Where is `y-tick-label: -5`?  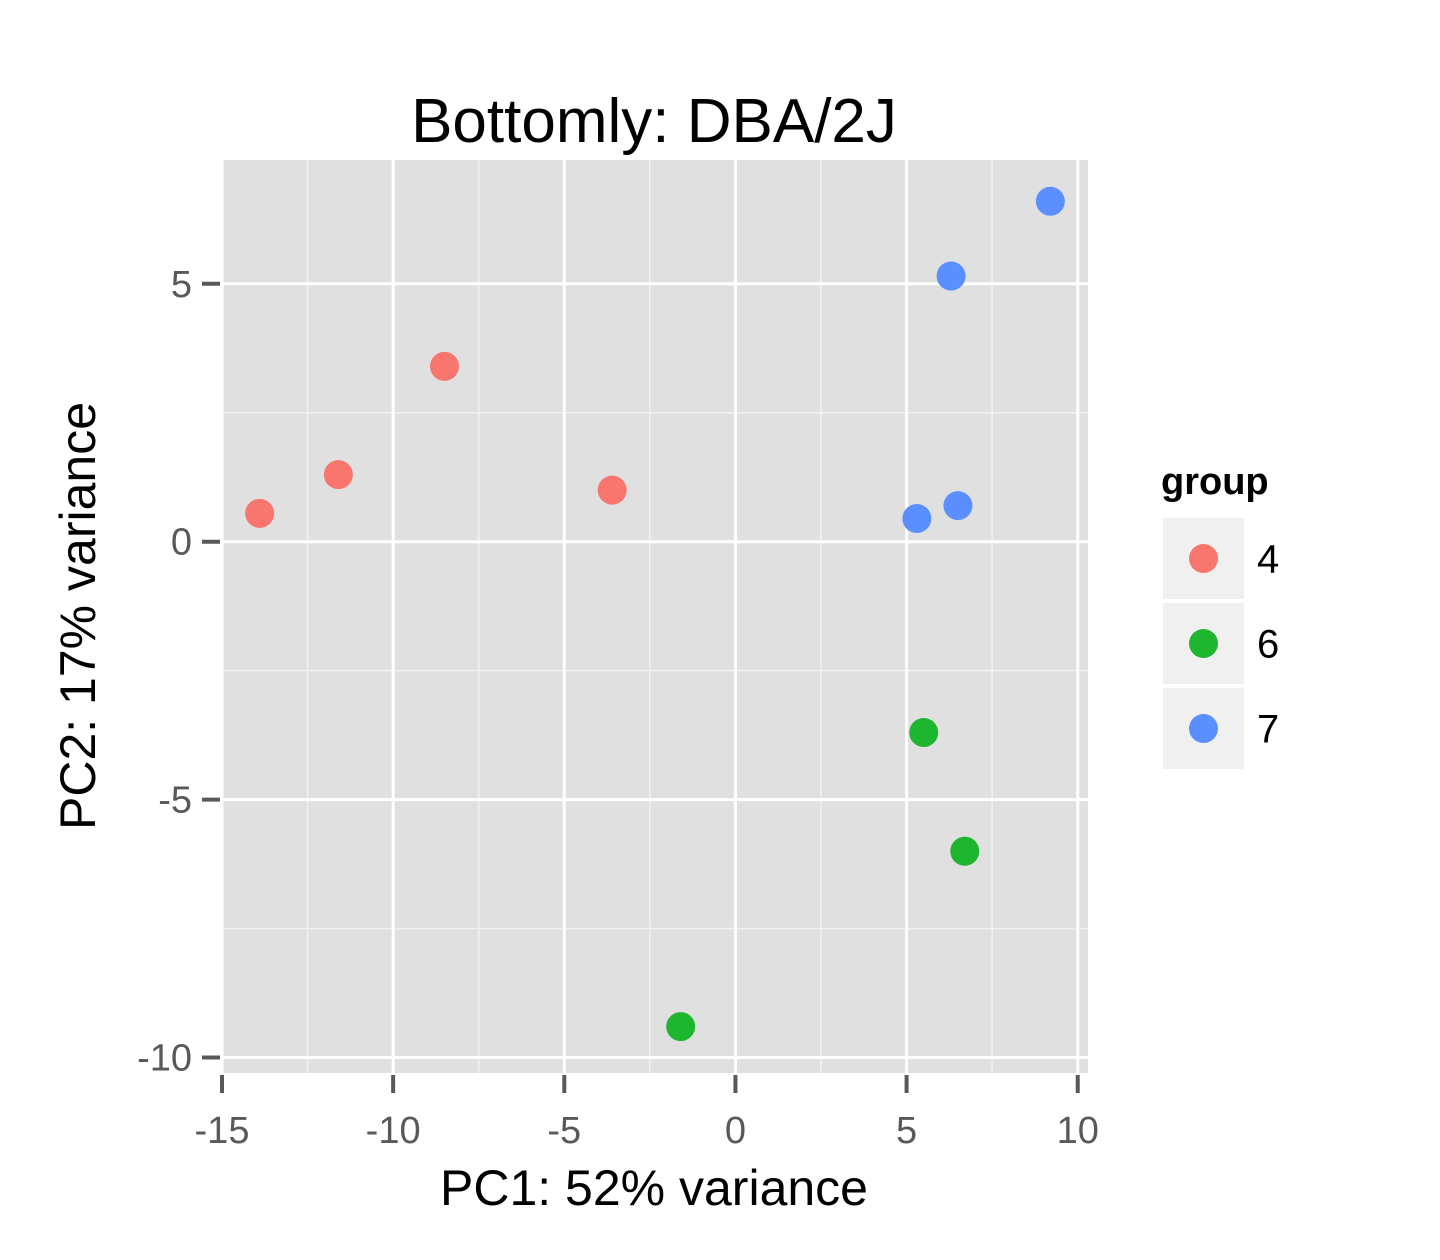 y-tick-label: -5 is located at coordinates (175, 801).